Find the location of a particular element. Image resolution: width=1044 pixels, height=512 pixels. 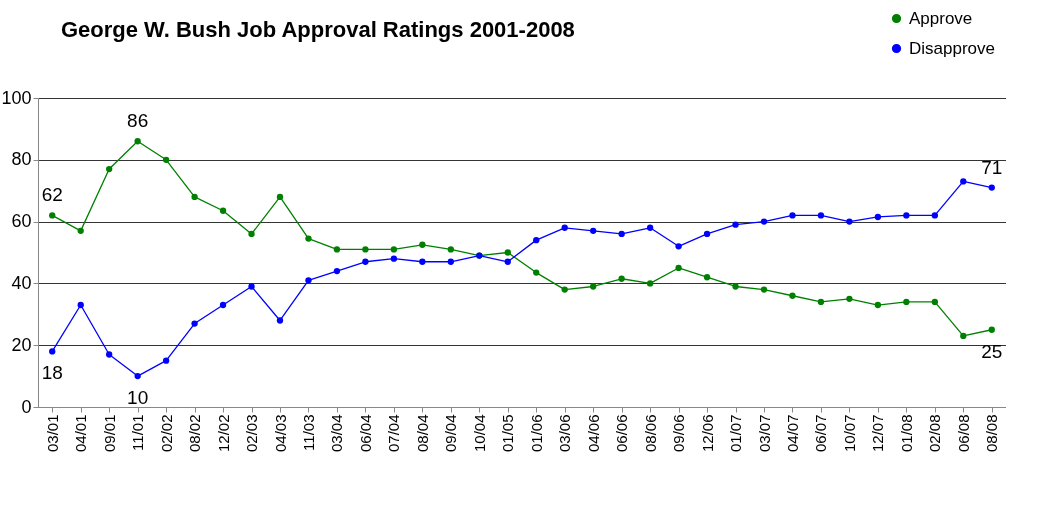

x-tick-label: 02/02 is located at coordinates (166, 433).